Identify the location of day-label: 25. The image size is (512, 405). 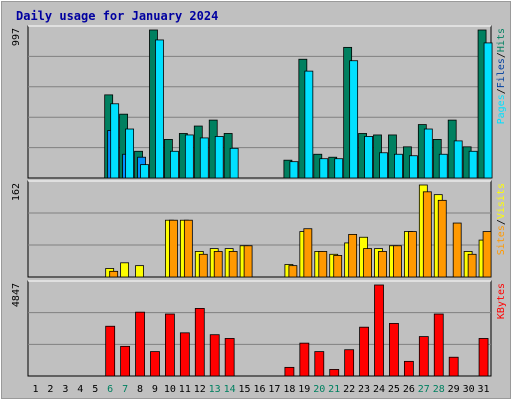
(394, 389).